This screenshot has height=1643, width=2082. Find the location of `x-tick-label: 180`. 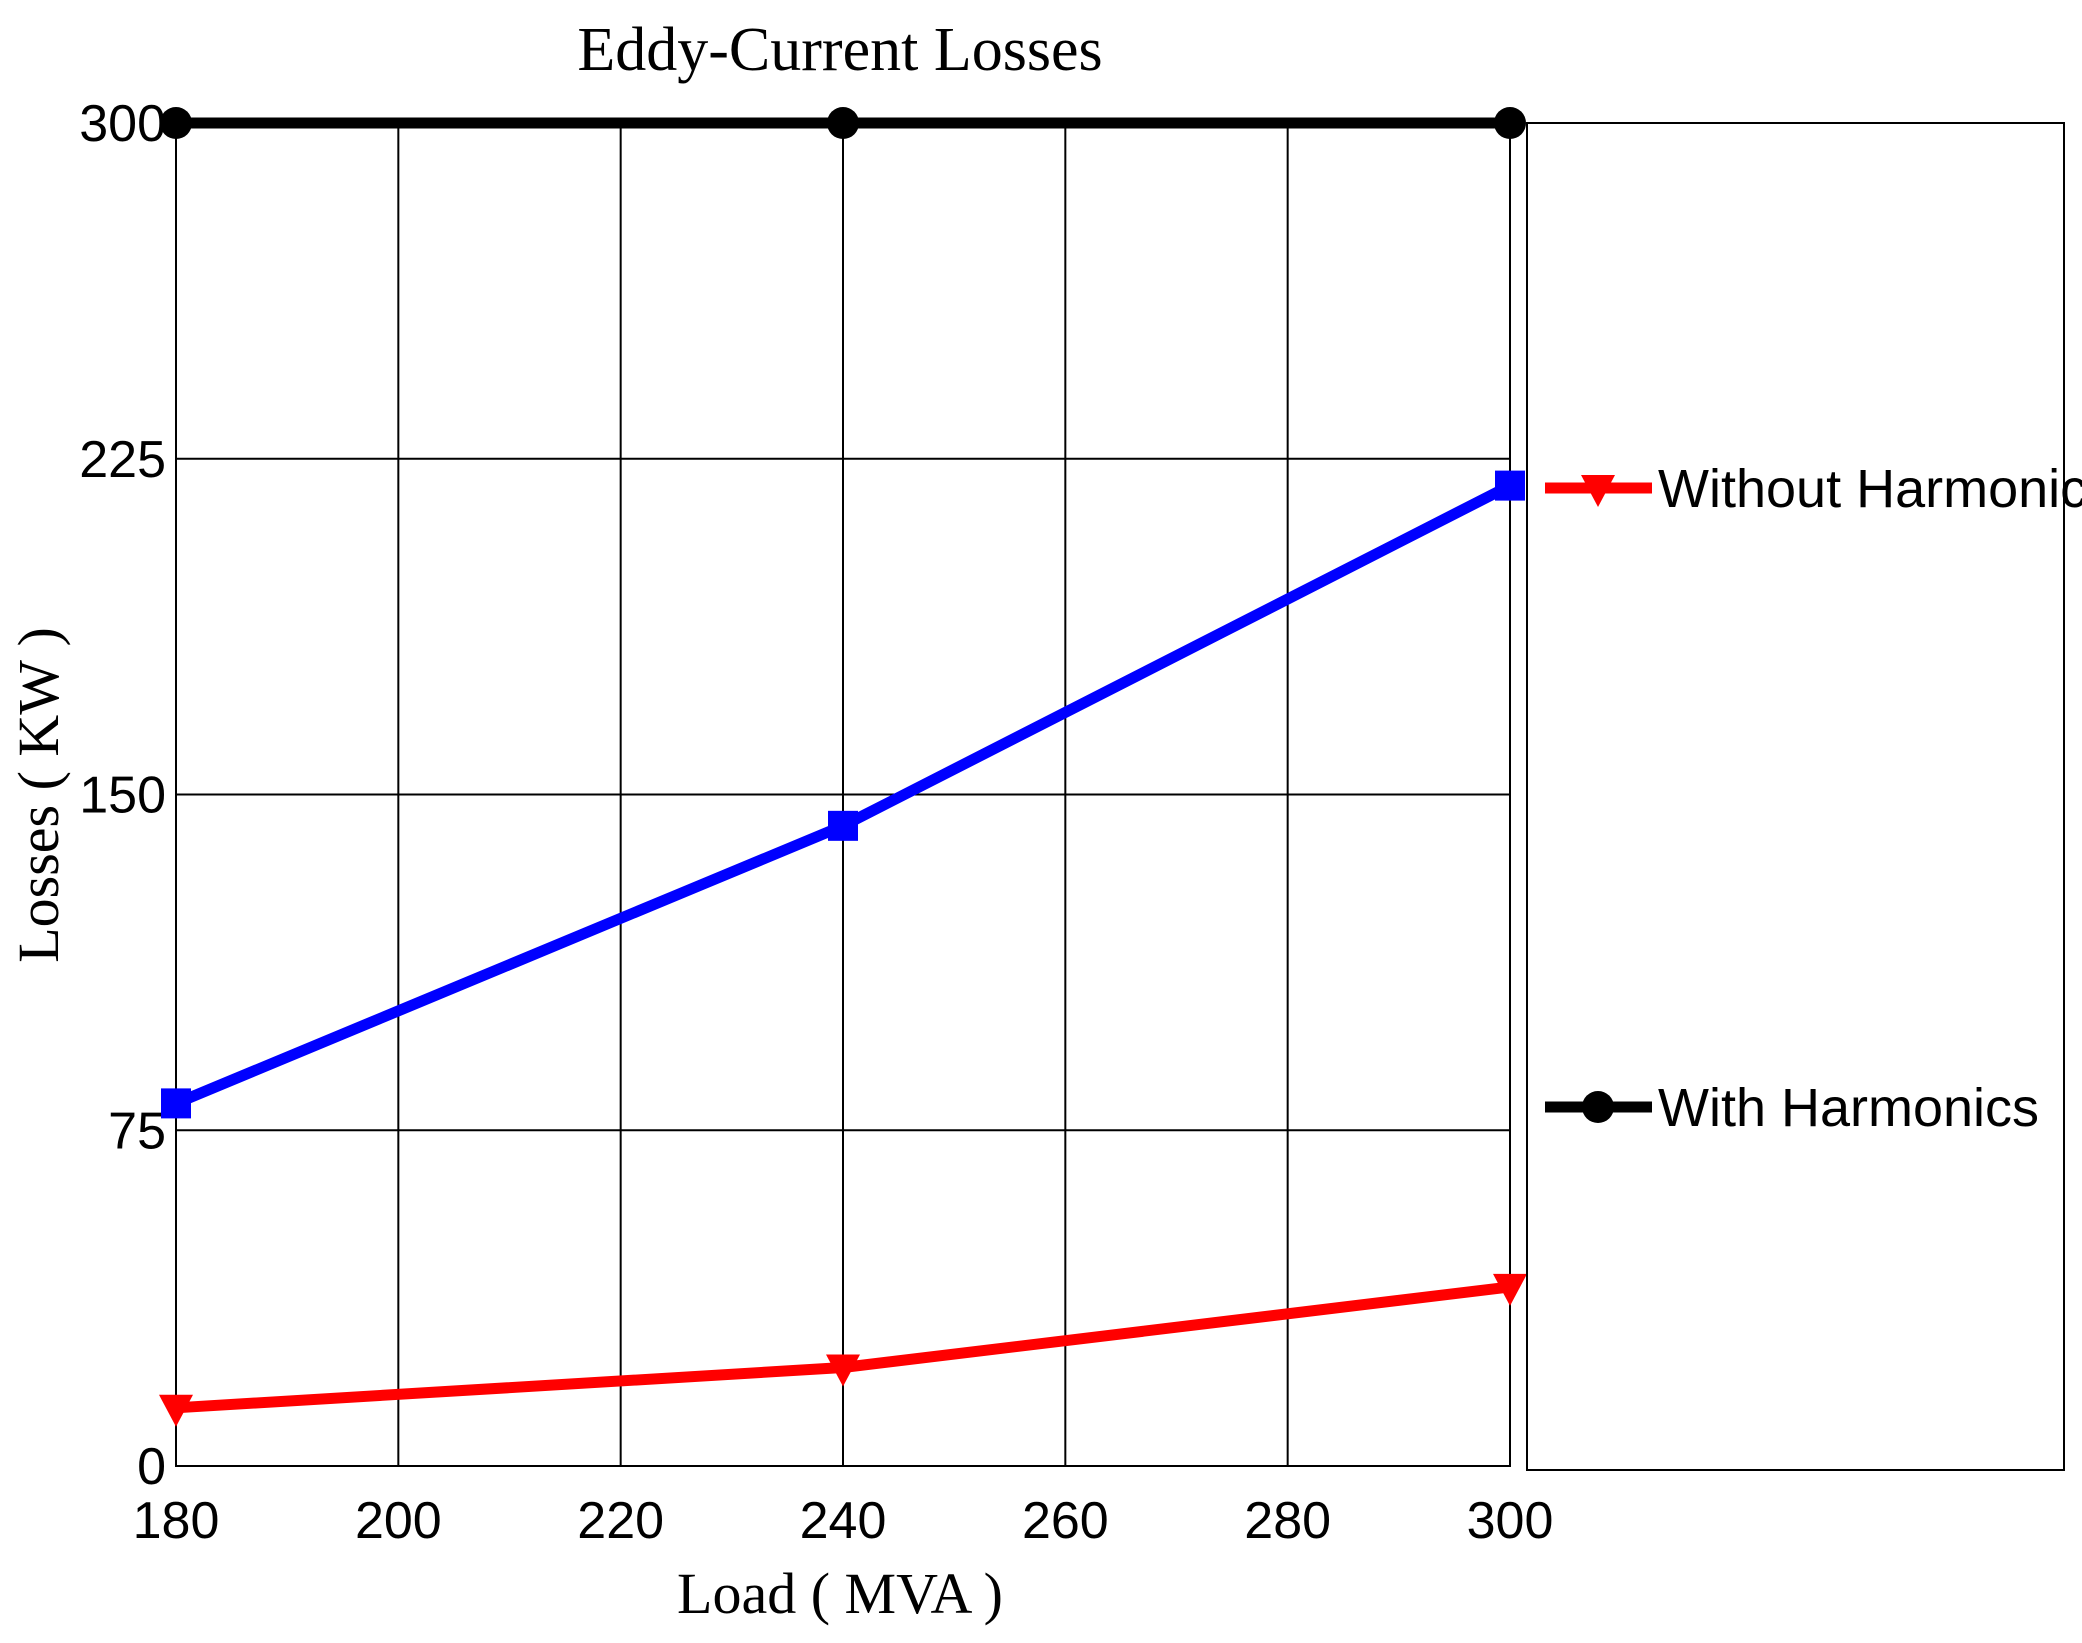

x-tick-label: 180 is located at coordinates (176, 1521).